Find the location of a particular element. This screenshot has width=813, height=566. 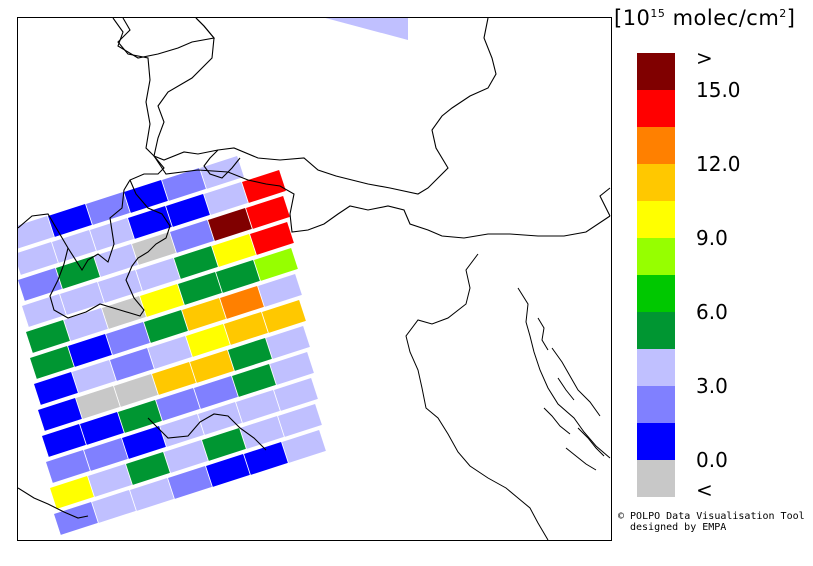

unit-suffix: molec/cm is located at coordinates (722, 18).